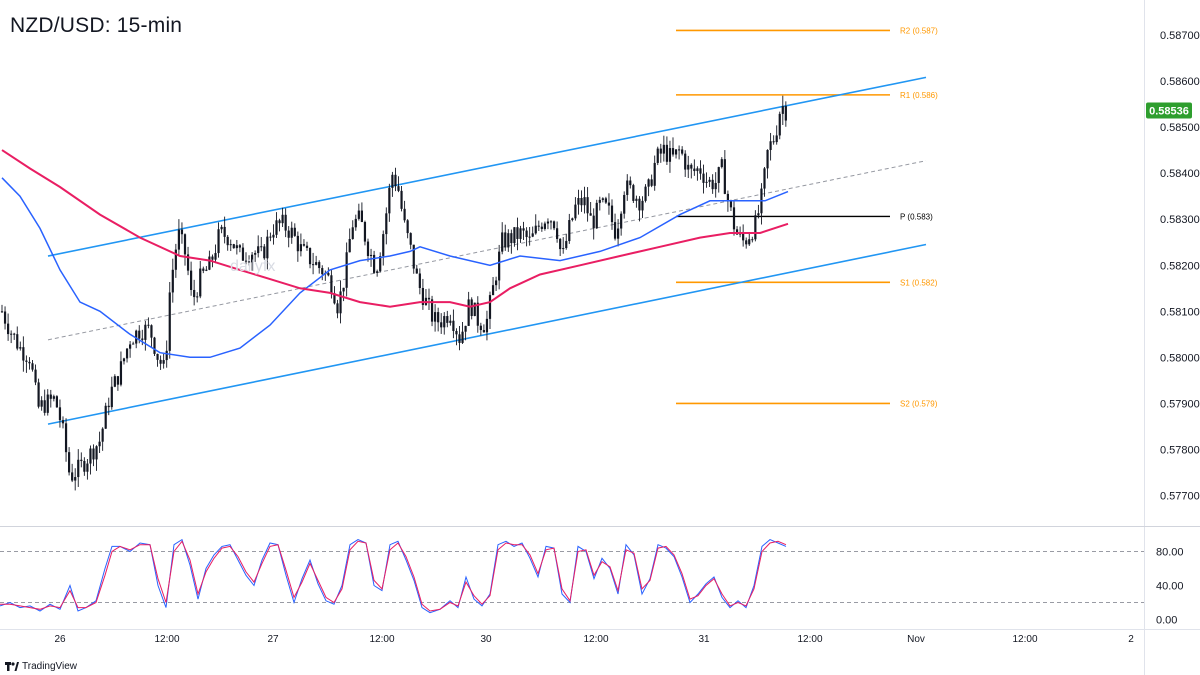 The width and height of the screenshot is (1200, 675). Describe the element at coordinates (1180, 497) in the screenshot. I see `price-tick-label: 0.57700` at that location.